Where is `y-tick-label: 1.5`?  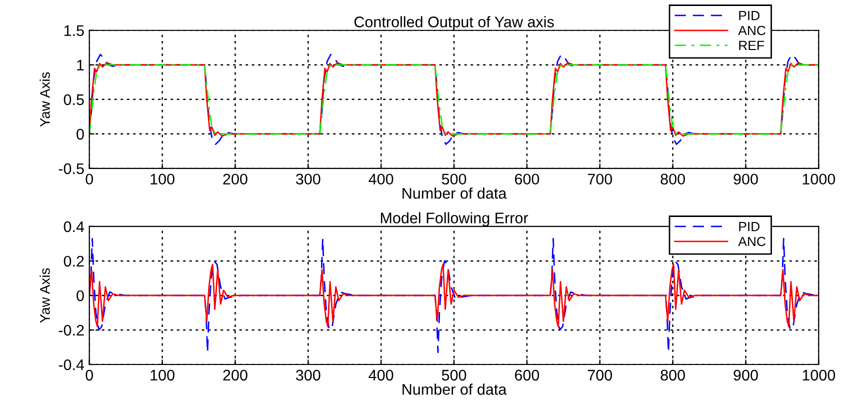
y-tick-label: 1.5 is located at coordinates (74, 30).